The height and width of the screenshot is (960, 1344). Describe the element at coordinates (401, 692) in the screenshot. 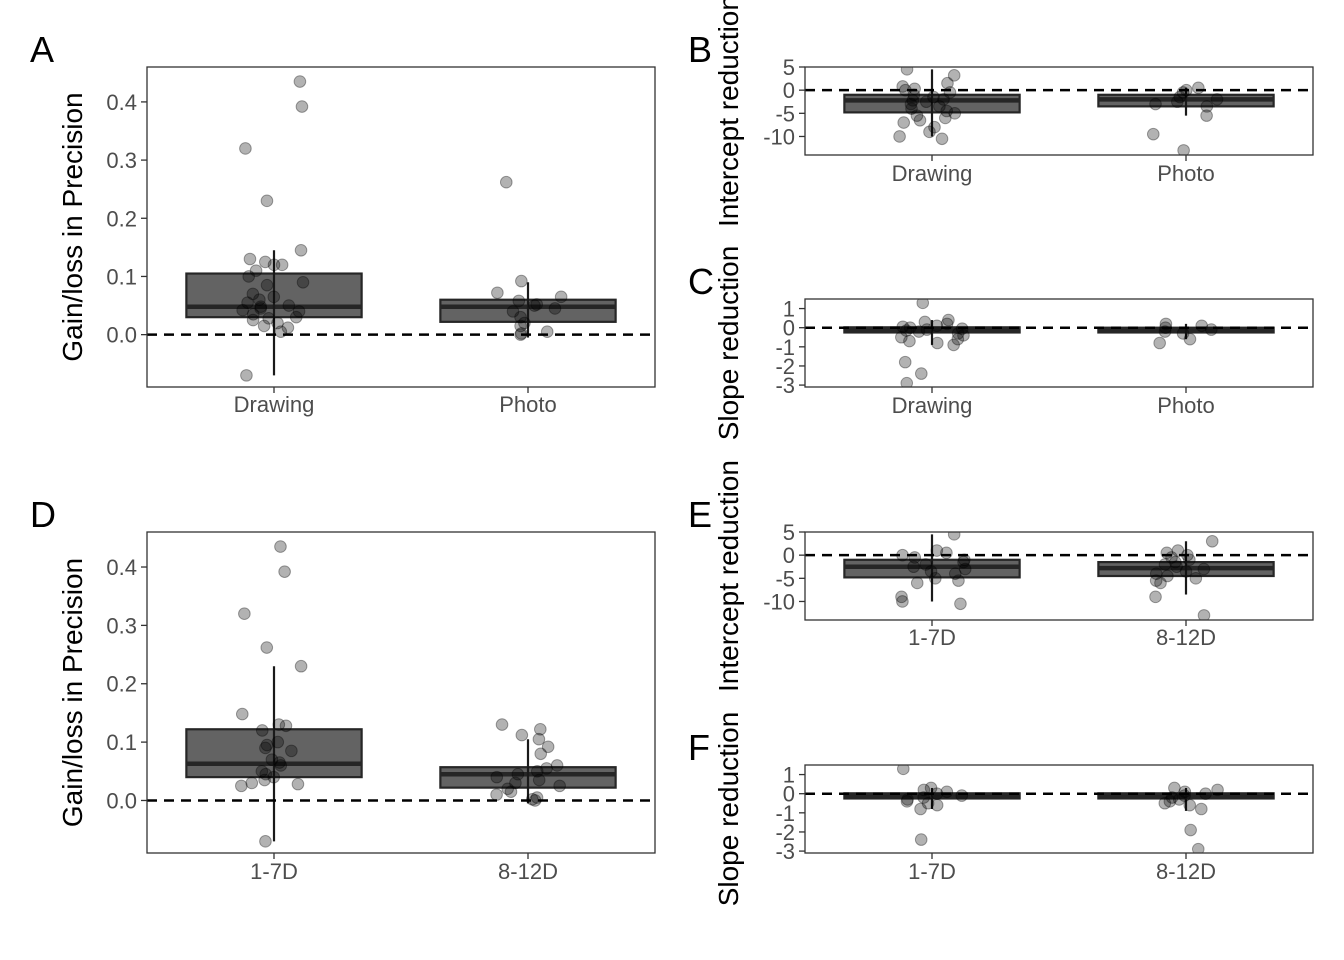

I see `axis-frame-d` at that location.